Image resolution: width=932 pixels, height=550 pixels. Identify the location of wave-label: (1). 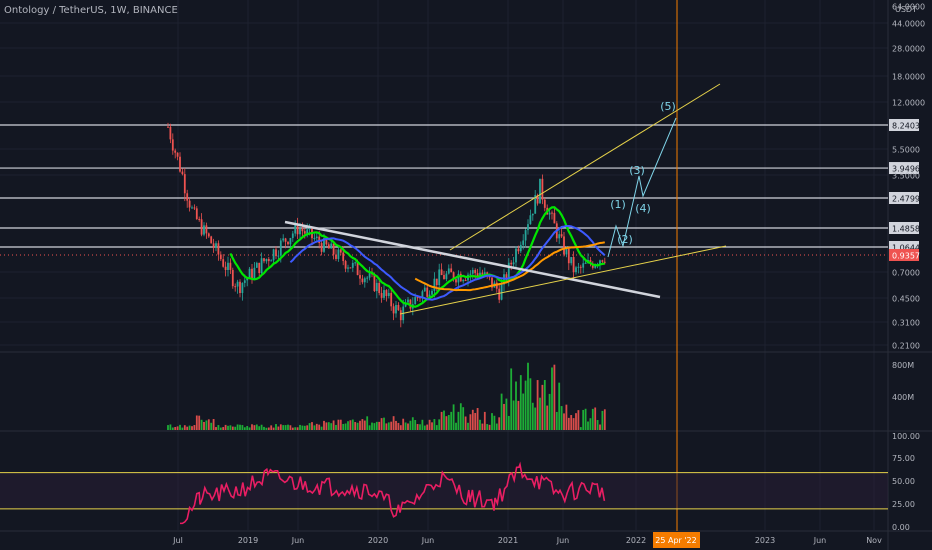
(618, 204).